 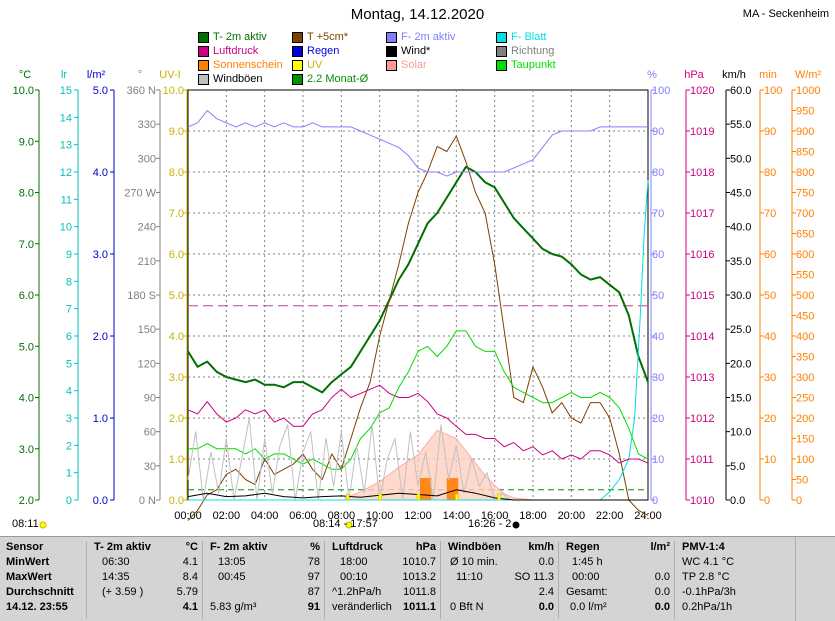 I want to click on direction-axis-label: 270 W, so click(x=140, y=194).